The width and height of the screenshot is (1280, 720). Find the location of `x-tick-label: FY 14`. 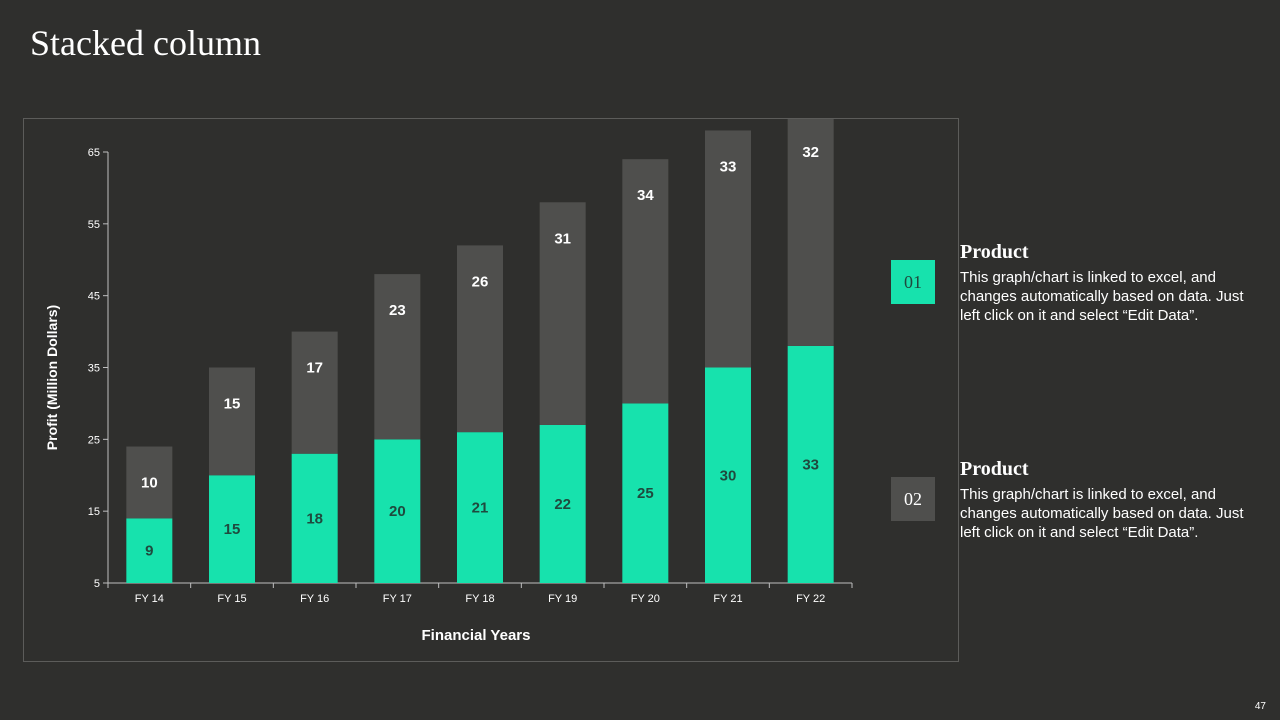

x-tick-label: FY 14 is located at coordinates (149, 599).